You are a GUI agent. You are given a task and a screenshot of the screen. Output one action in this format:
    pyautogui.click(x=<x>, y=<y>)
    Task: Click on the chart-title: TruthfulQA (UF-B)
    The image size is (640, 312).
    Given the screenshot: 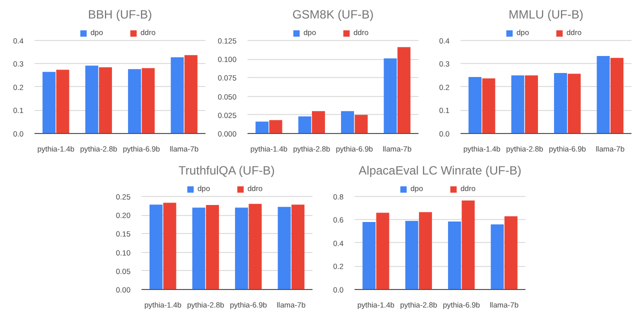 What is the action you would take?
    pyautogui.click(x=226, y=171)
    